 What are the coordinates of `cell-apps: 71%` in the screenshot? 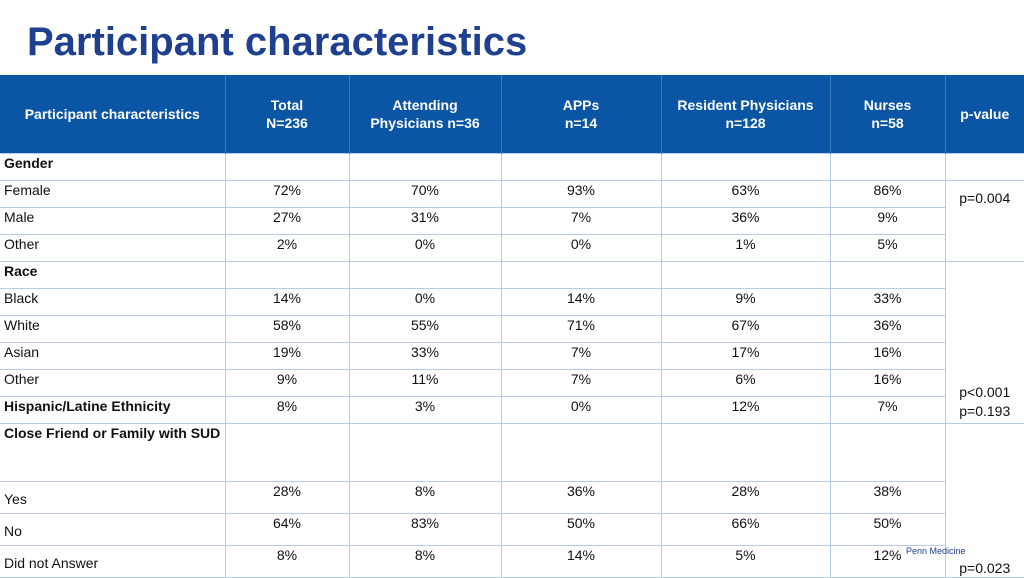 It's located at (581, 328).